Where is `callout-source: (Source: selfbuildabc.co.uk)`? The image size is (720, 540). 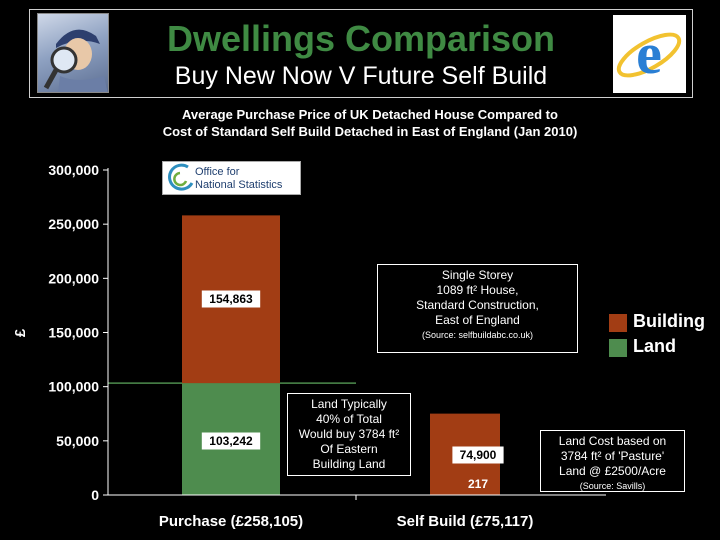 callout-source: (Source: selfbuildabc.co.uk) is located at coordinates (477, 335).